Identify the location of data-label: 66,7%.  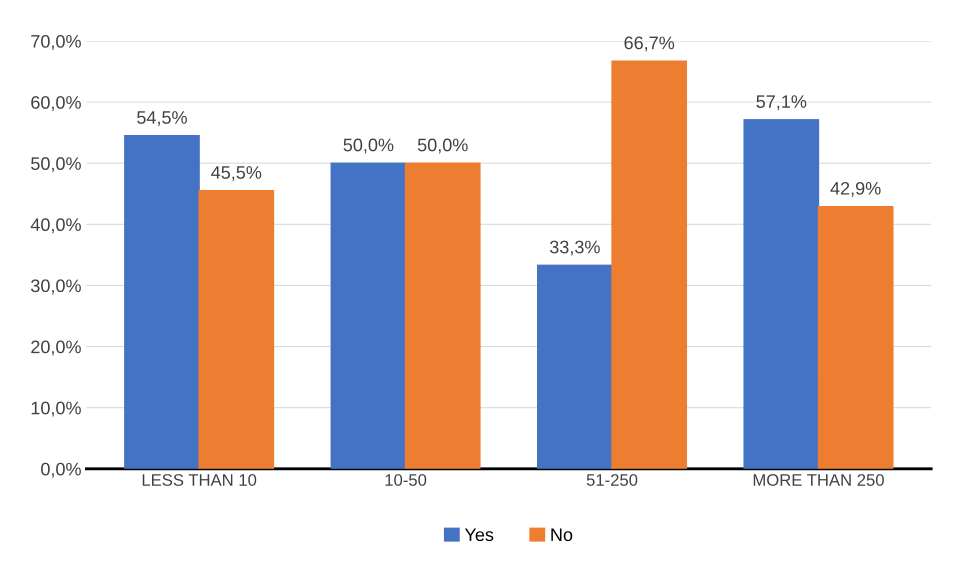
(649, 44).